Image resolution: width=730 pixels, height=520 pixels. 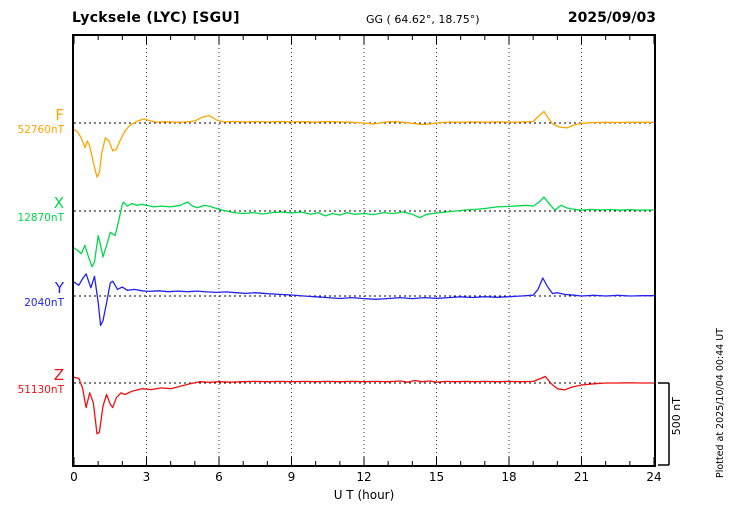 What do you see at coordinates (291, 477) in the screenshot?
I see `x-tick-label: 9` at bounding box center [291, 477].